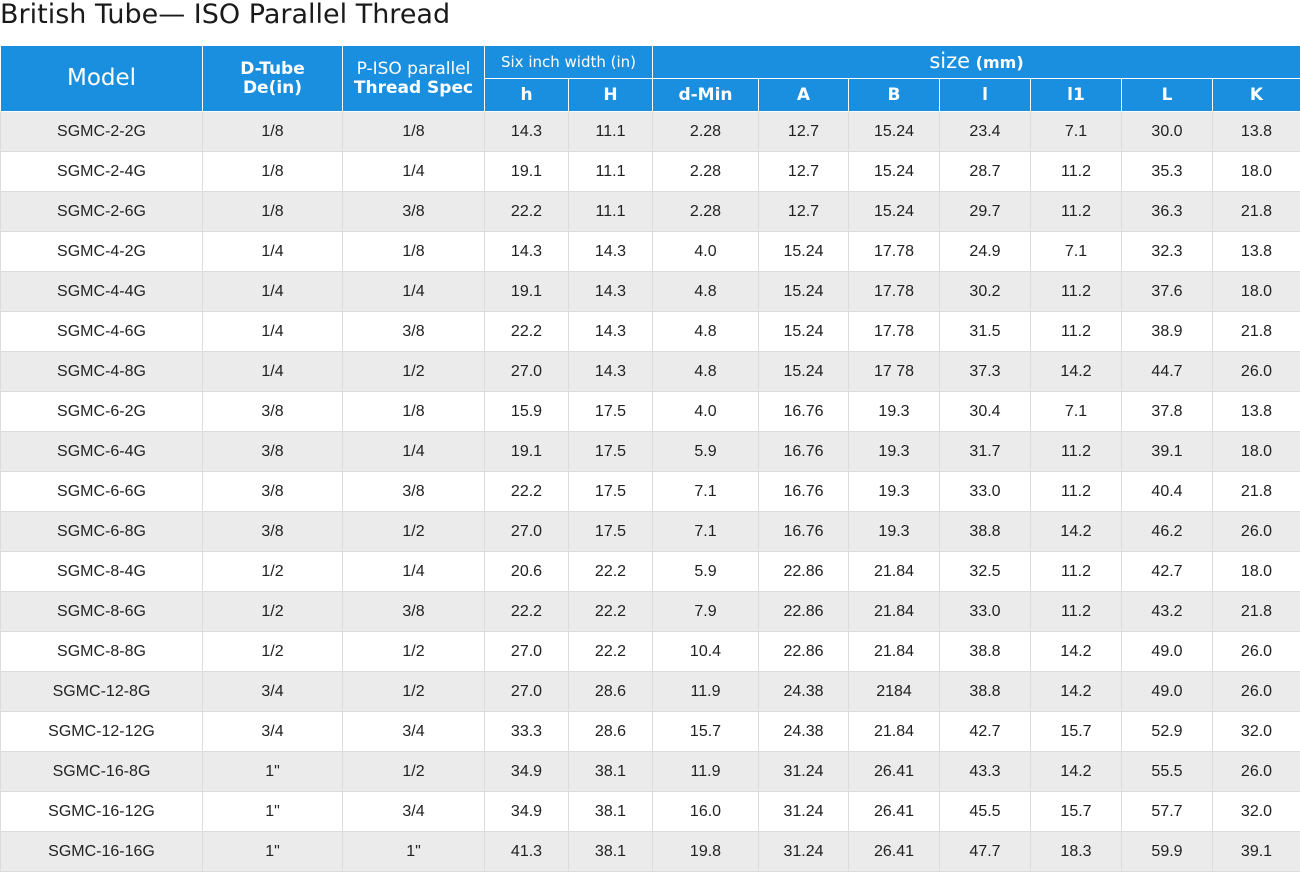 The image size is (1300, 875). I want to click on header-a: A, so click(803, 95).